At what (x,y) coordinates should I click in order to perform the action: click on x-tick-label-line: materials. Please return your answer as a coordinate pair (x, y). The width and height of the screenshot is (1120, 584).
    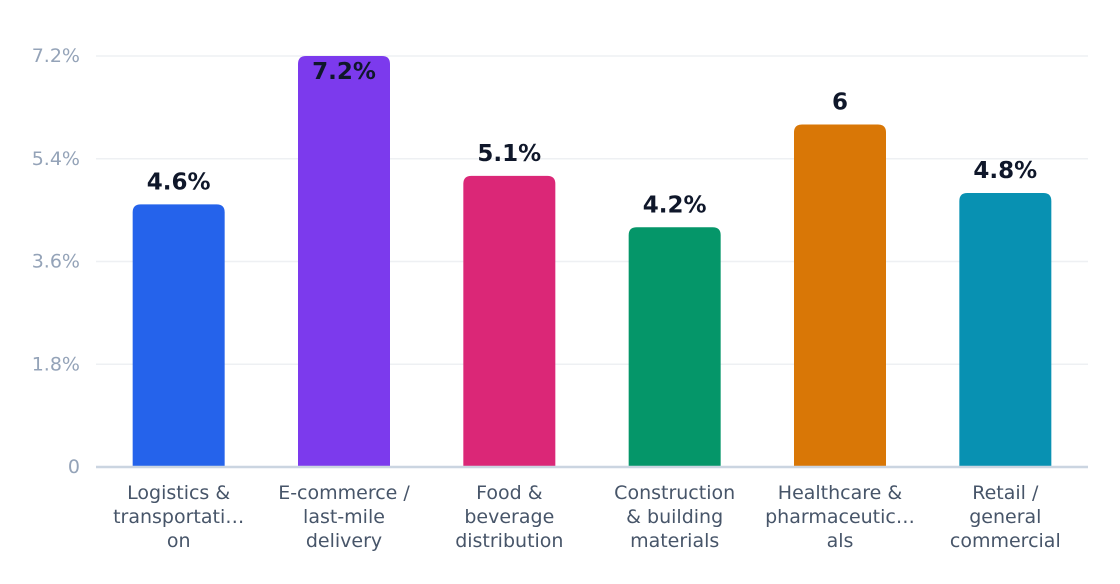
    Looking at the image, I should click on (674, 541).